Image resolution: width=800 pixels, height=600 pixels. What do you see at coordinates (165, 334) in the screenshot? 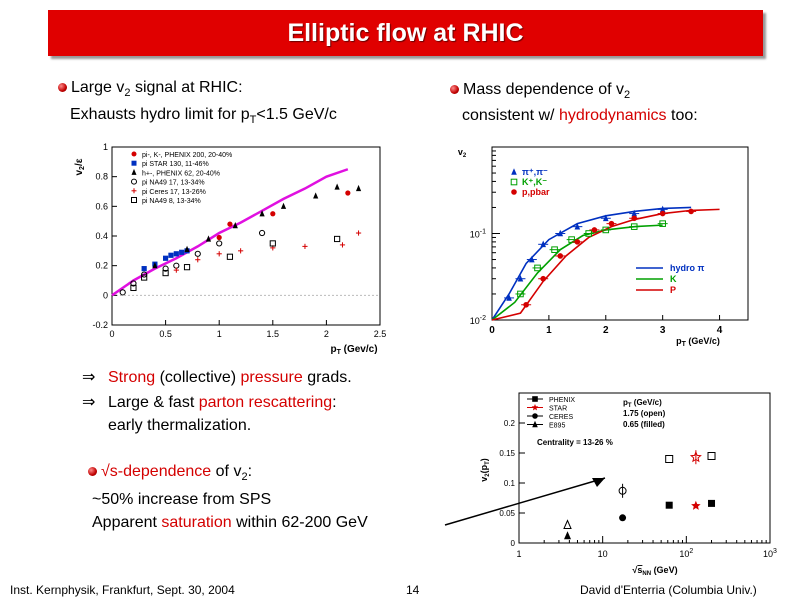
I see `x-tick-label: 0.5` at bounding box center [165, 334].